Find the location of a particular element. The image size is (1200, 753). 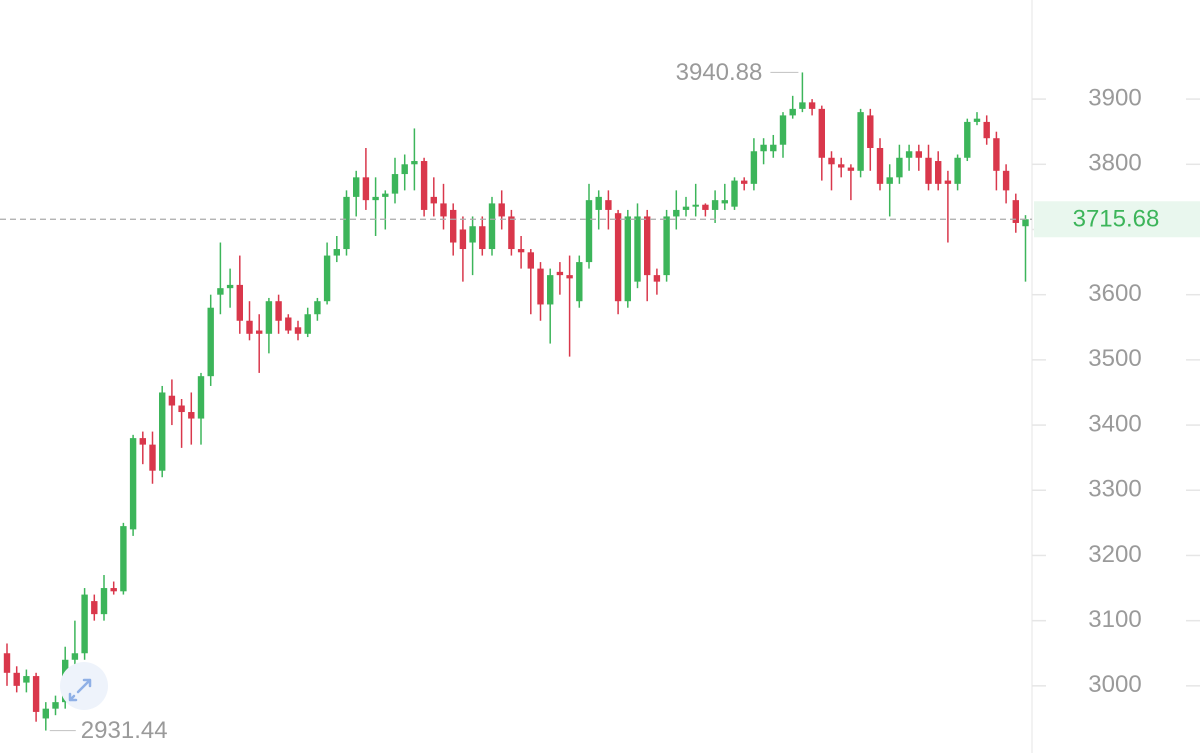

expand-icon-arrows is located at coordinates (80, 690).